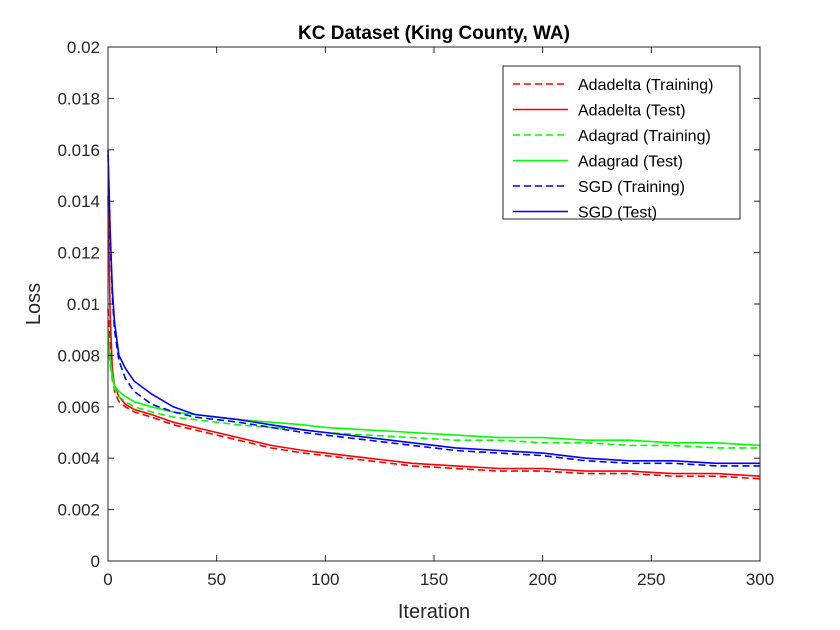 The image size is (840, 630). I want to click on y-tick-label: 0, so click(95, 561).